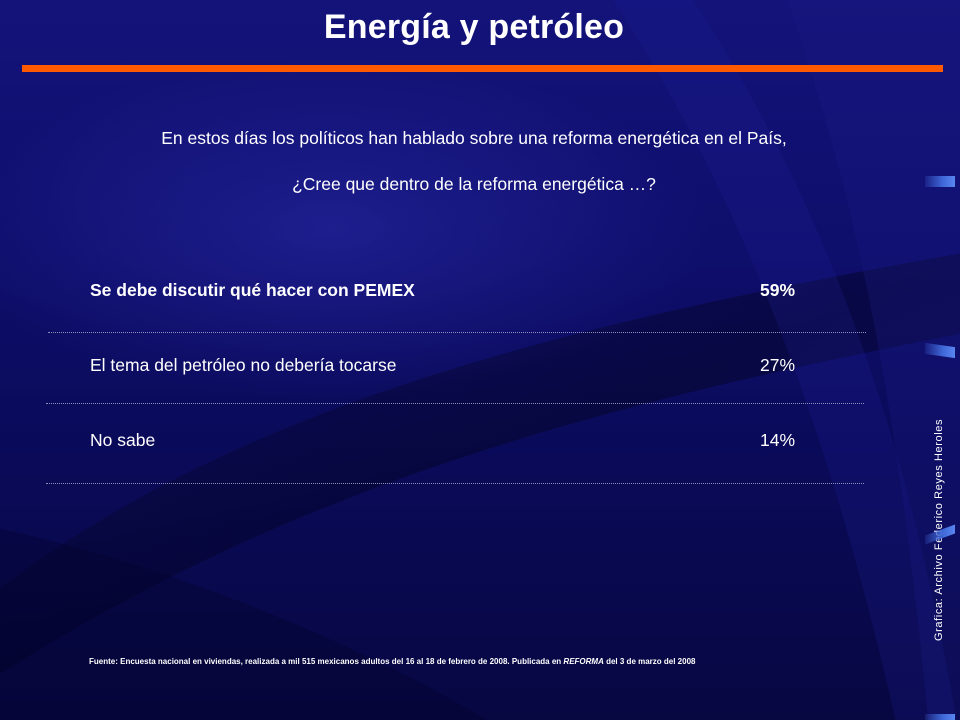  I want to click on row-value: 14%, so click(778, 440).